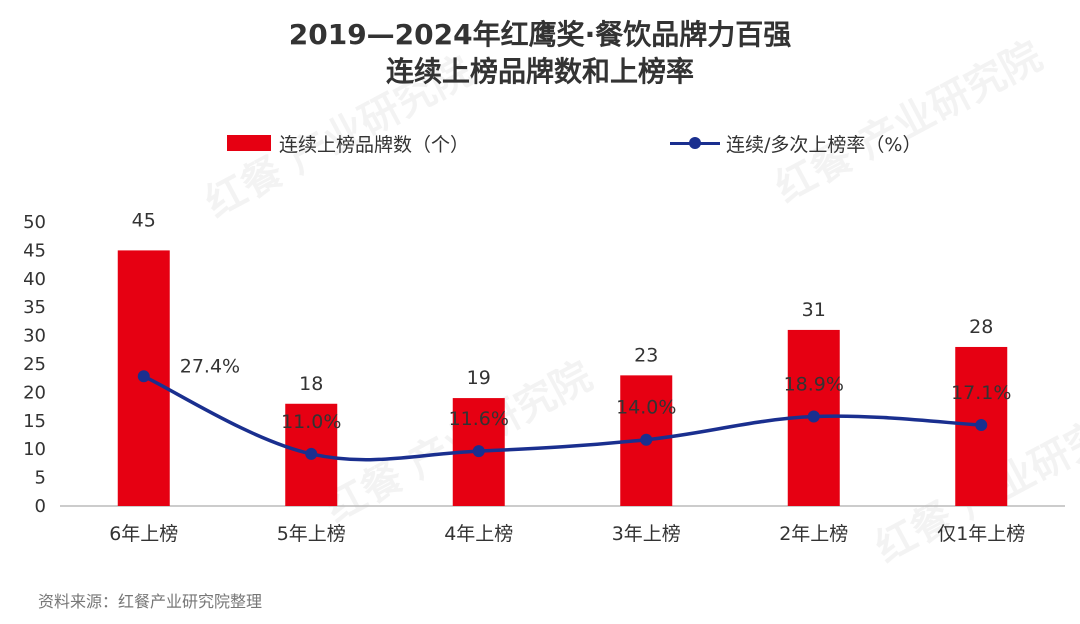  I want to click on legend-item-line-series: 连续/多次上榜率（%）, so click(795, 143).